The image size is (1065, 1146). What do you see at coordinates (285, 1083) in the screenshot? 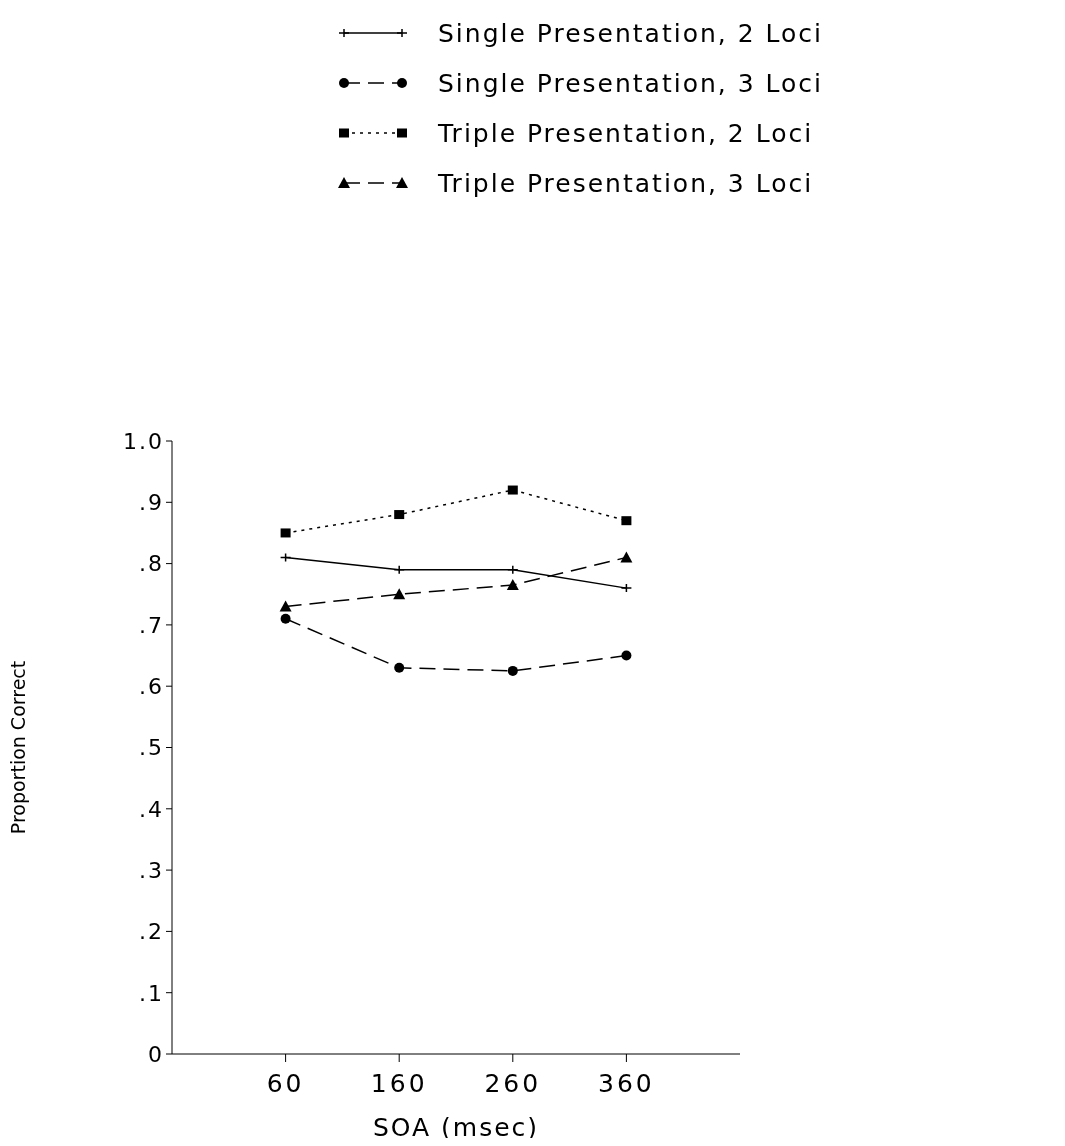
I see `x-tick-label: 60` at bounding box center [285, 1083].